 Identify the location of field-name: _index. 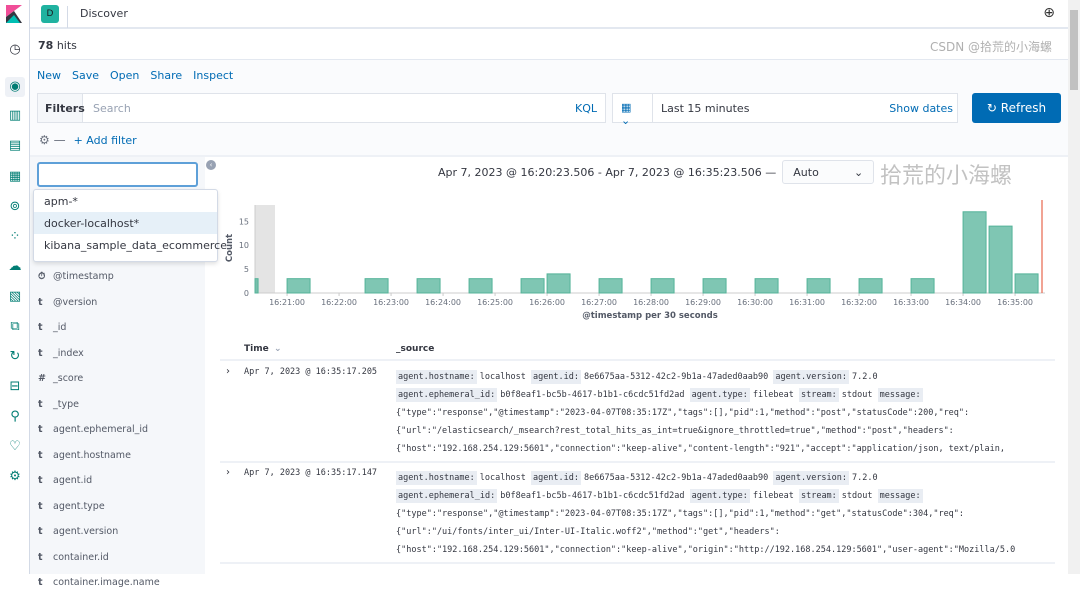
(68, 353).